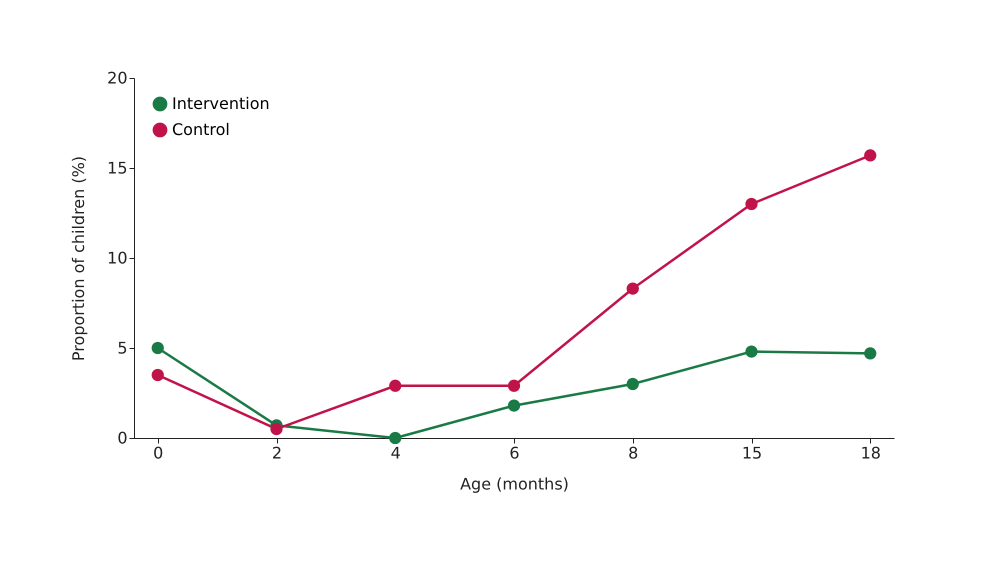  What do you see at coordinates (395, 453) in the screenshot?
I see `x-tick-label: 4` at bounding box center [395, 453].